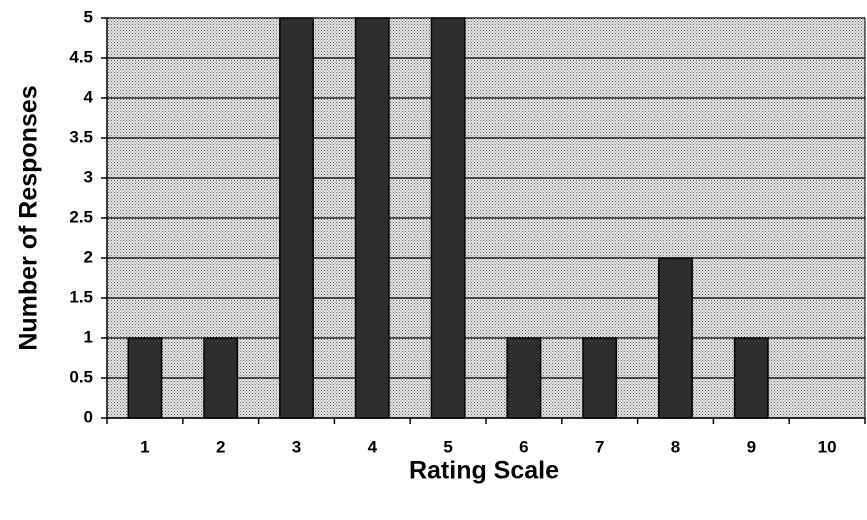 The width and height of the screenshot is (867, 520). What do you see at coordinates (81, 56) in the screenshot?
I see `y-tick-label: 4.5` at bounding box center [81, 56].